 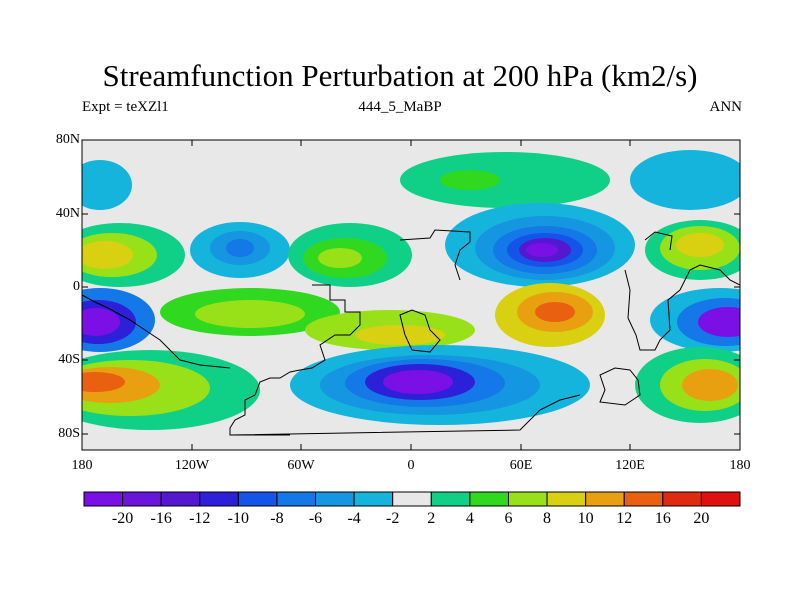 What do you see at coordinates (685, 180) in the screenshot?
I see `blob-nepac` at bounding box center [685, 180].